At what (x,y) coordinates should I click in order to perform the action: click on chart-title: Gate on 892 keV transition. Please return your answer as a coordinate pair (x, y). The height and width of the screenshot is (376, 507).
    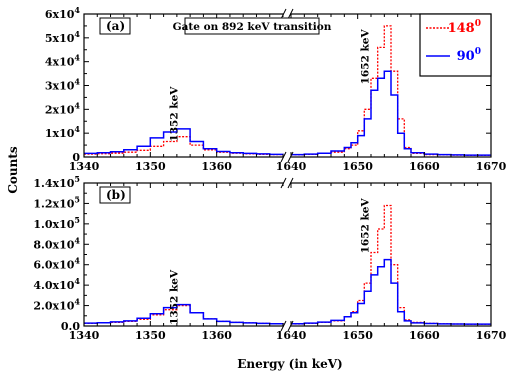
    Looking at the image, I should click on (252, 27).